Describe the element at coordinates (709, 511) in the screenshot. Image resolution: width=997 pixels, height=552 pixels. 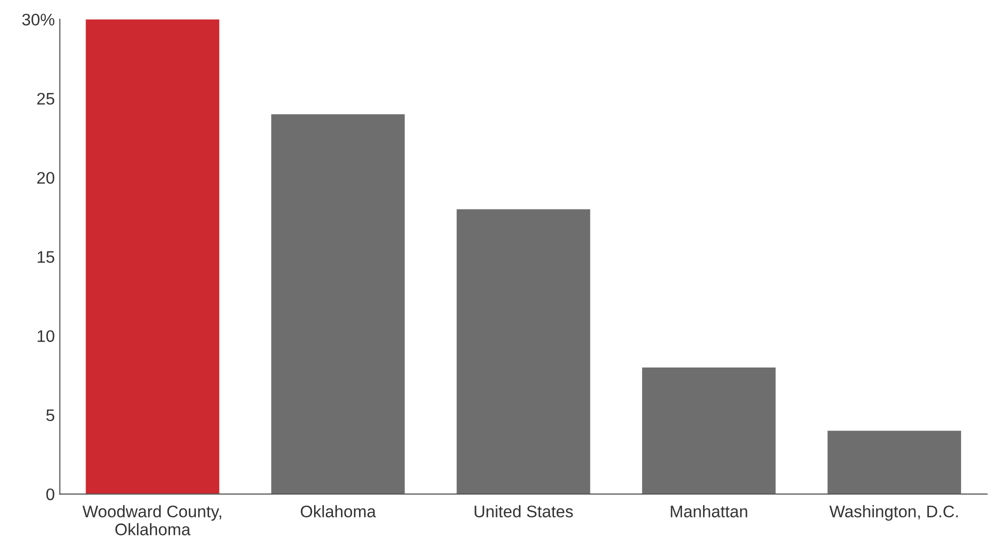
I see `x-tick-label: Manhattan` at that location.